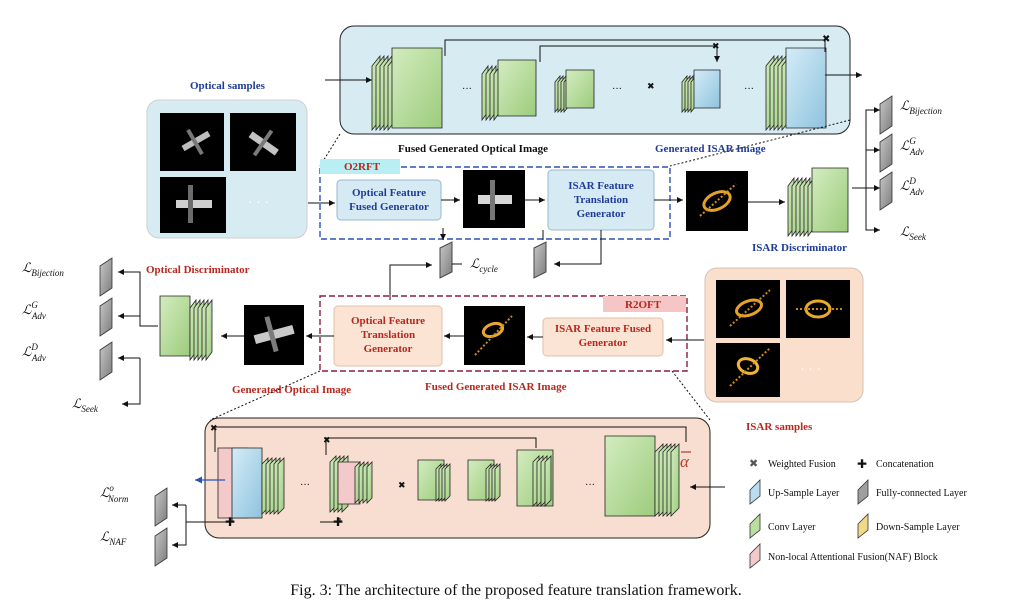 This screenshot has height=606, width=1032. What do you see at coordinates (792, 527) in the screenshot?
I see `legend-label: Conv Layer` at bounding box center [792, 527].